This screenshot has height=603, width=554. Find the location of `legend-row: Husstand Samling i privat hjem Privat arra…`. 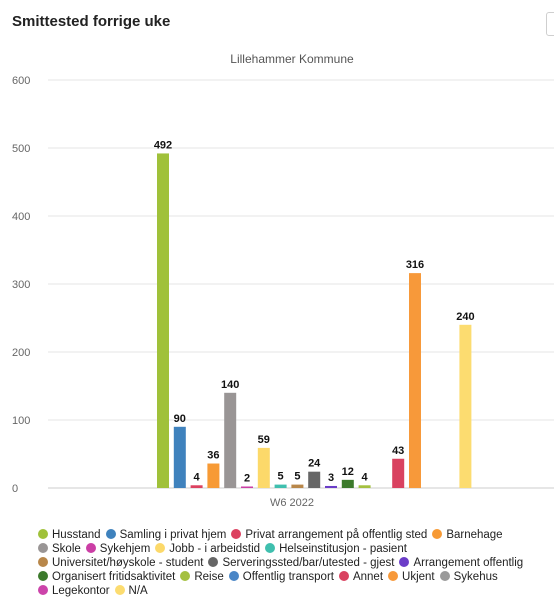

legend-row: Husstand Samling i privat hjem Privat arra… is located at coordinates (296, 535).